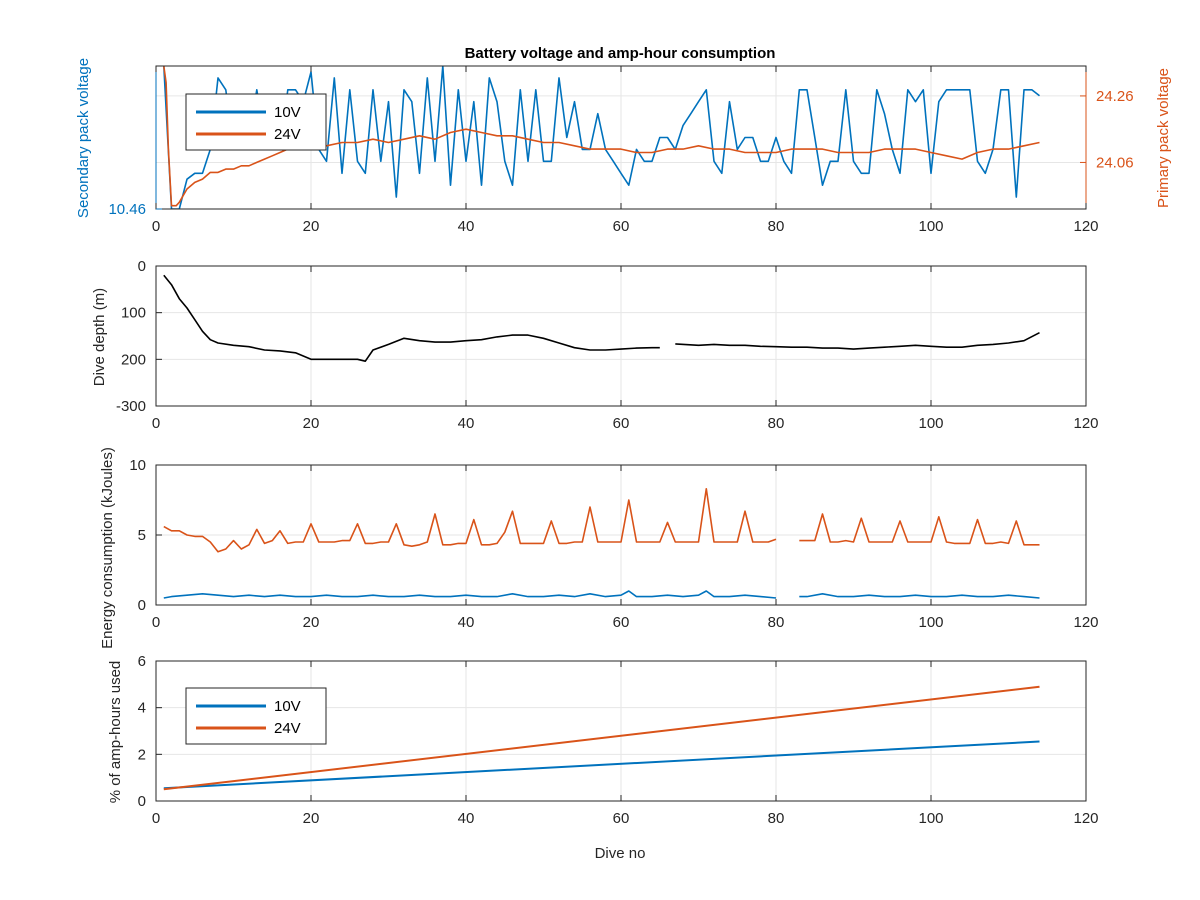 This screenshot has width=1200, height=900. Describe the element at coordinates (620, 53) in the screenshot. I see `chart-title: Battery voltage and amp-hour consumption` at that location.